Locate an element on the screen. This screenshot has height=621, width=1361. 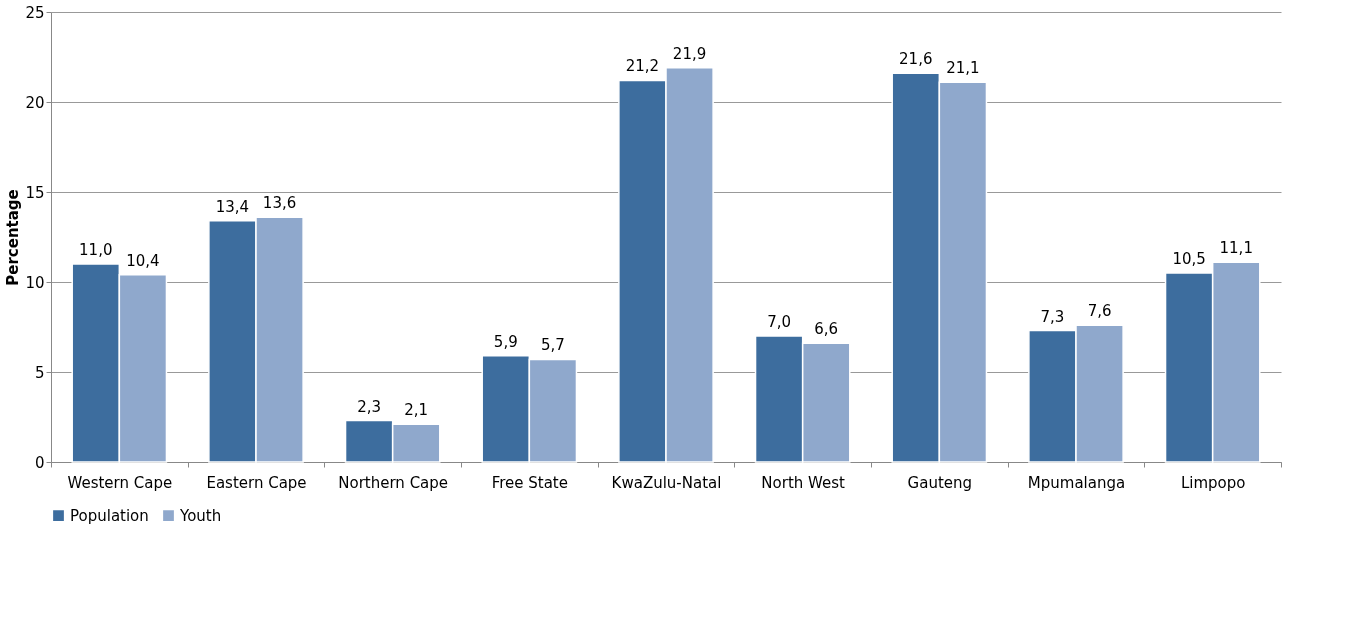
x-tick-label: Limpopo is located at coordinates (1213, 482).